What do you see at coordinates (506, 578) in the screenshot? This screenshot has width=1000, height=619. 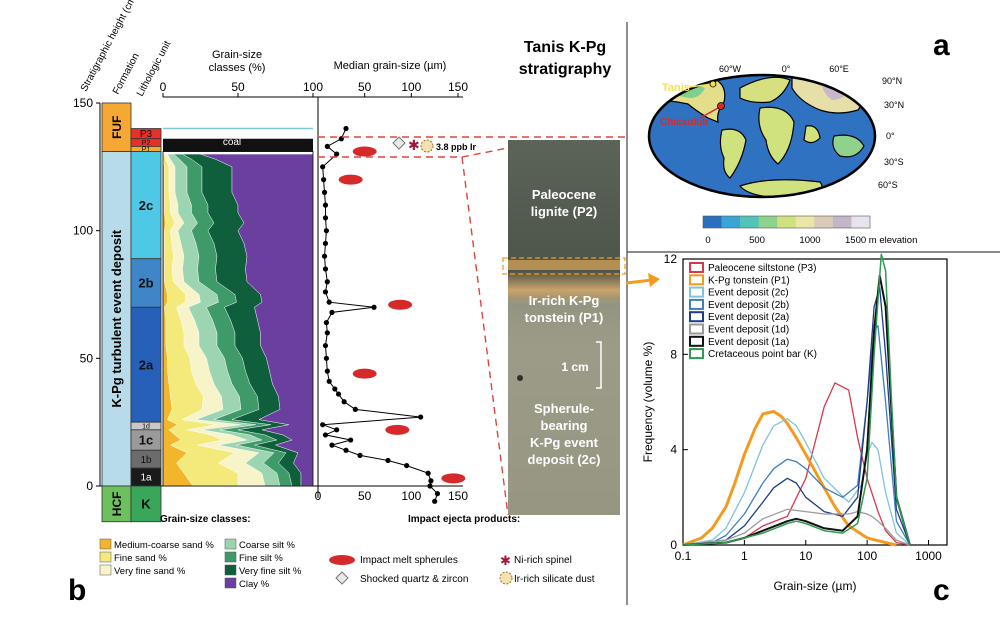 I see `ejecta-dust-icon` at bounding box center [506, 578].